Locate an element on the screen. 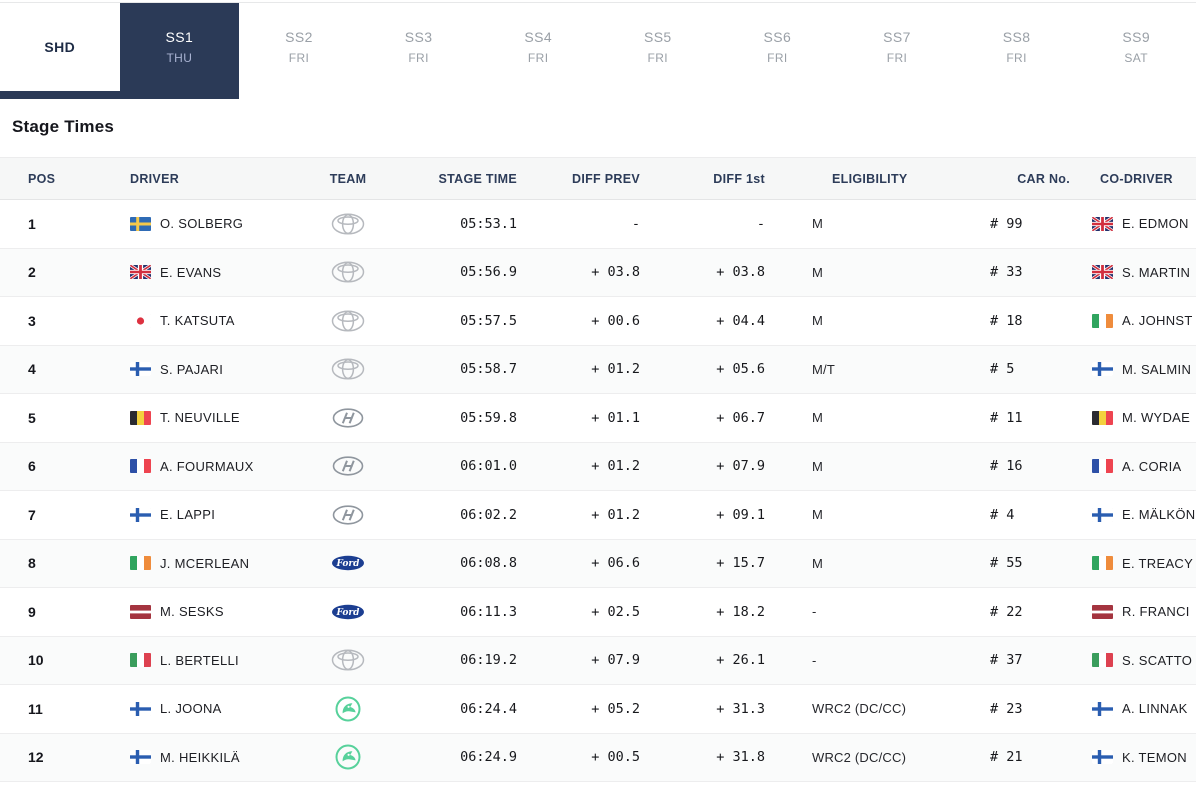 This screenshot has width=1196, height=786. driver-name: T. NEUVILLE is located at coordinates (200, 418).